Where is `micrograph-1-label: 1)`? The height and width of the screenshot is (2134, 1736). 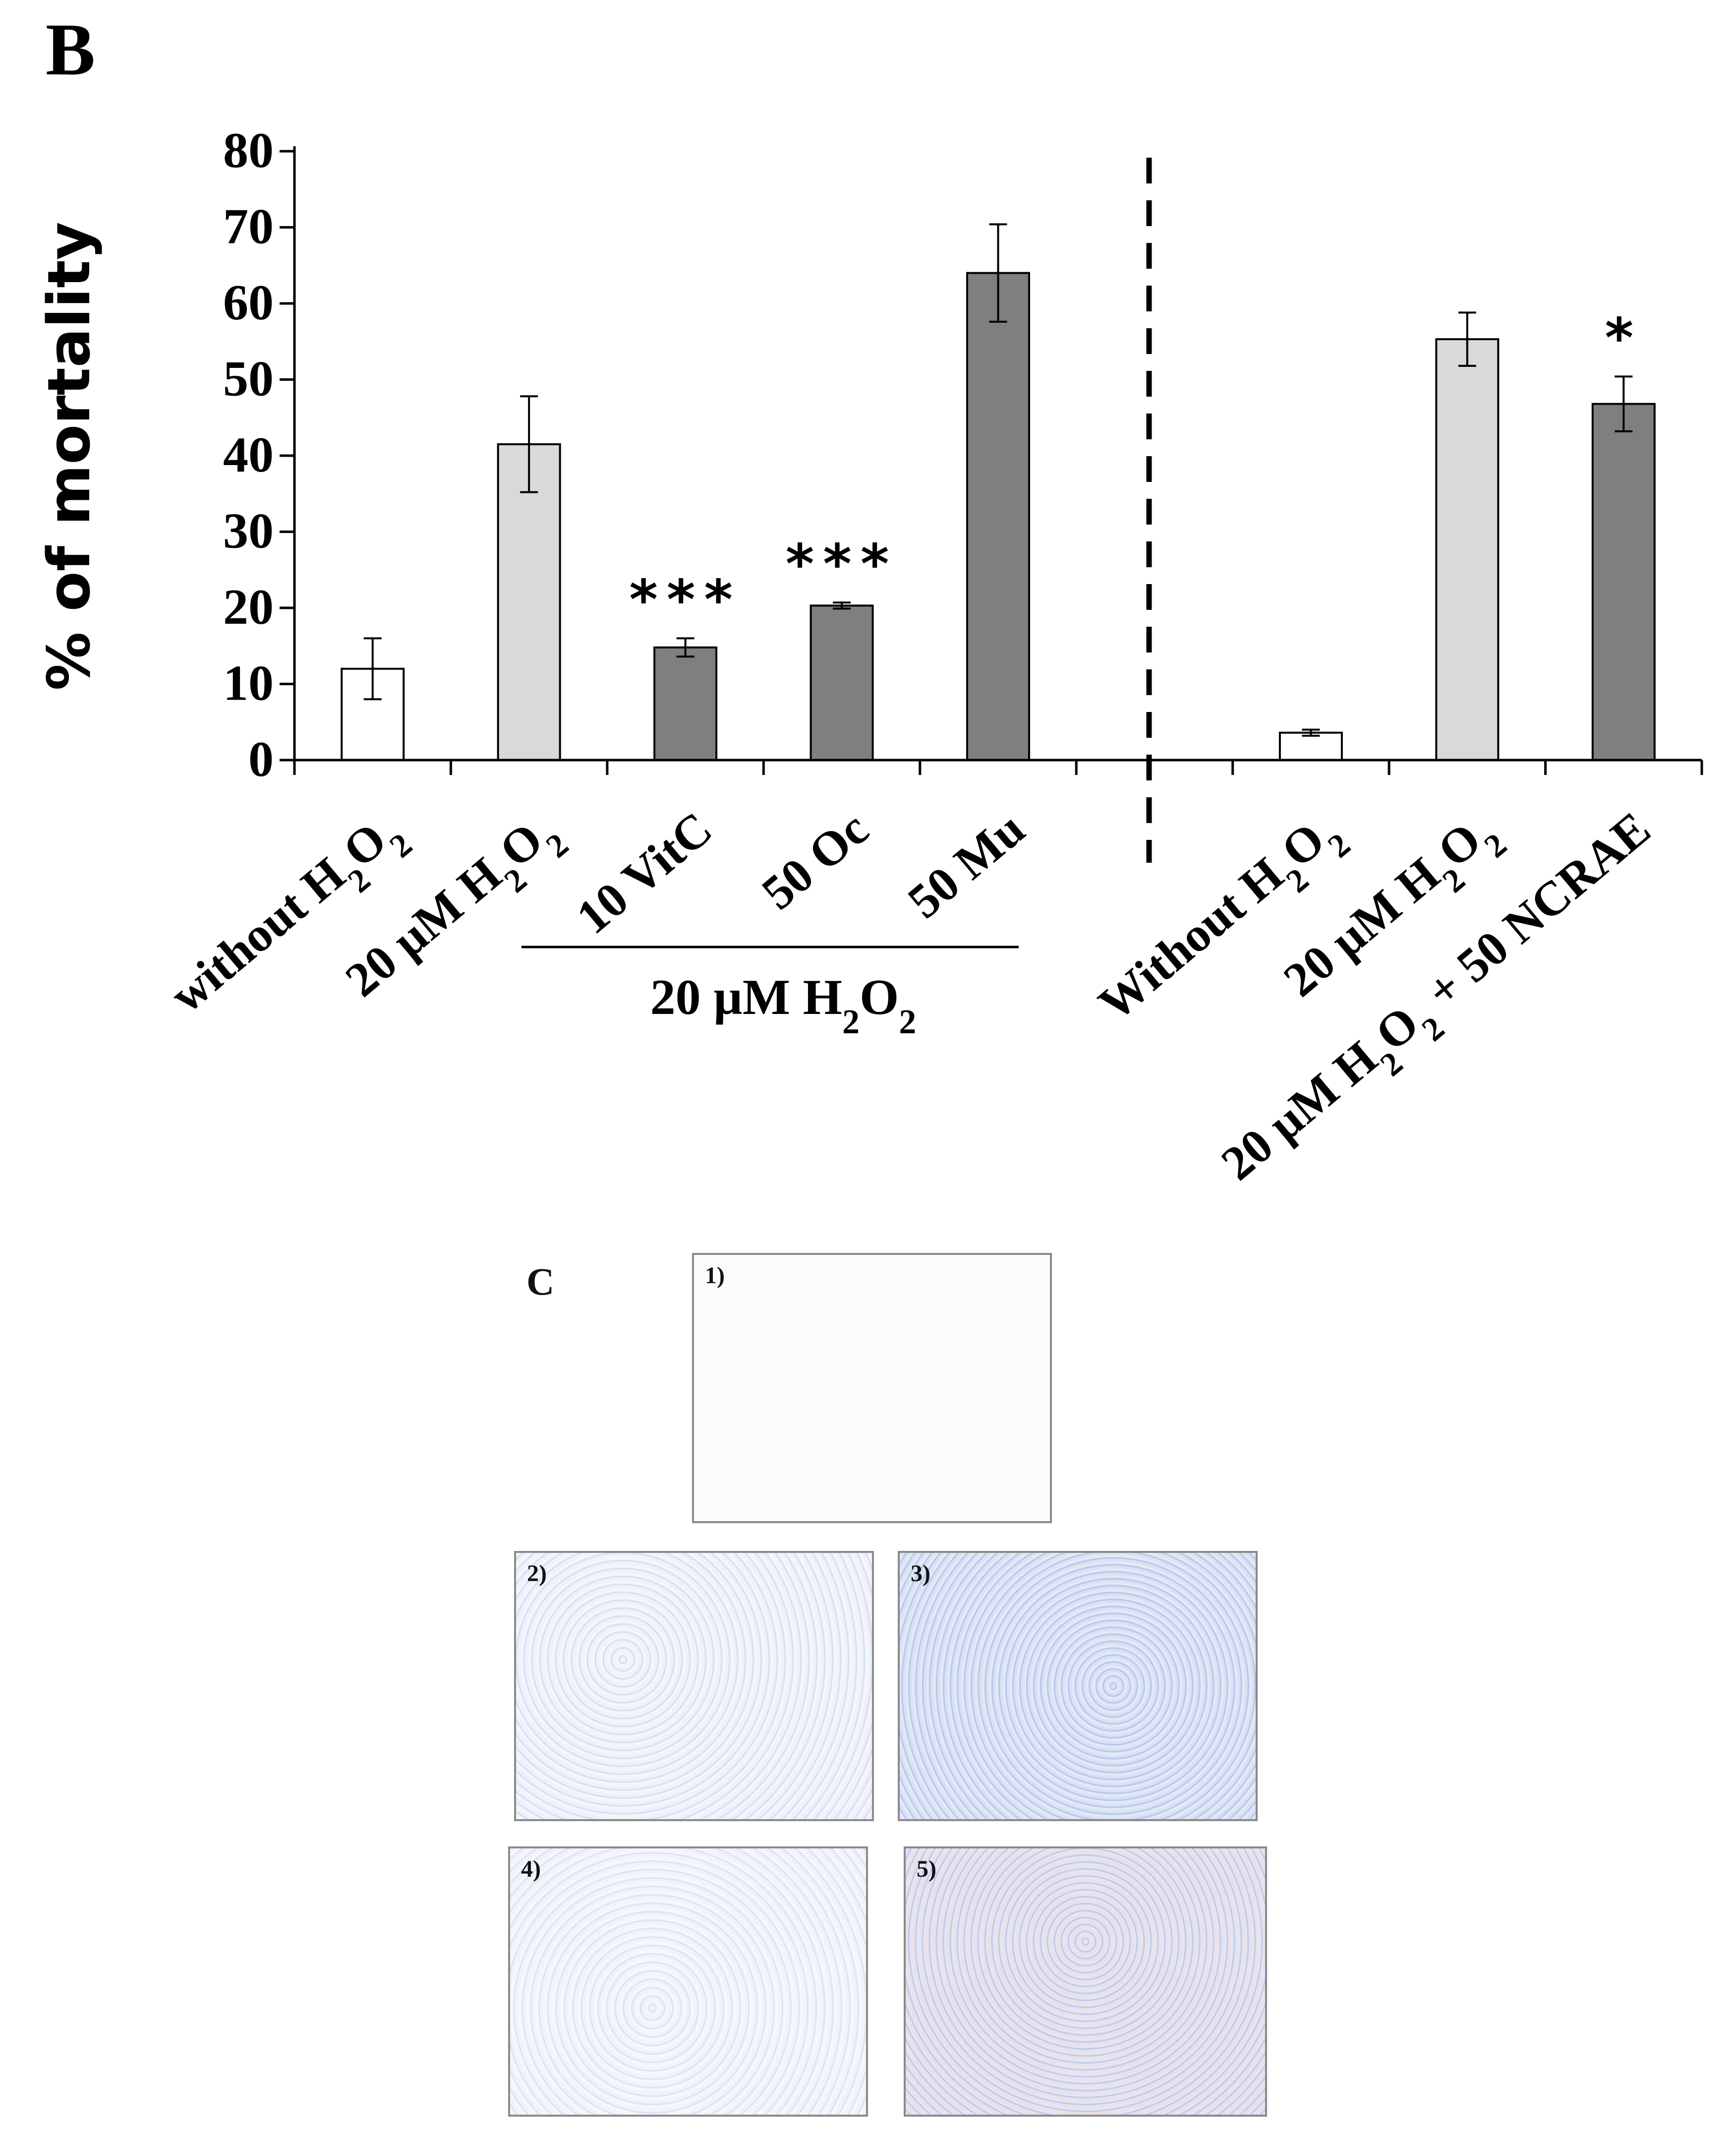
micrograph-1-label: 1) is located at coordinates (715, 1275).